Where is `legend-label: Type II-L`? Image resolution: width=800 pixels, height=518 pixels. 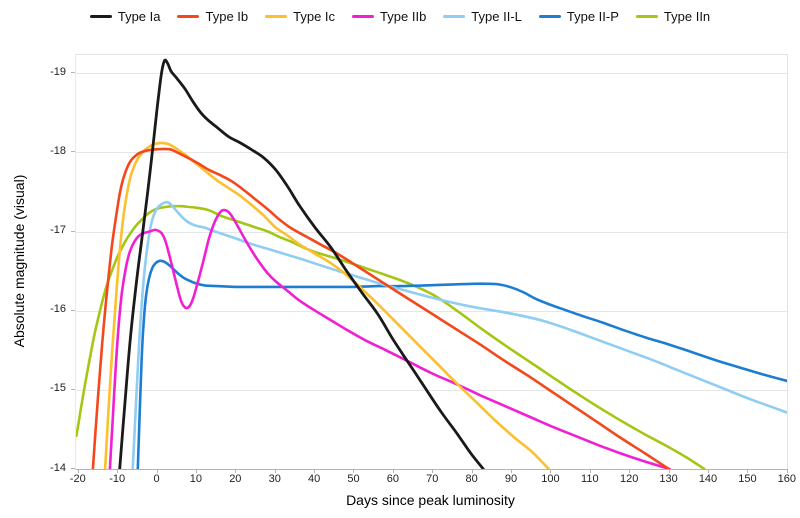
legend-label: Type II-L is located at coordinates (496, 16).